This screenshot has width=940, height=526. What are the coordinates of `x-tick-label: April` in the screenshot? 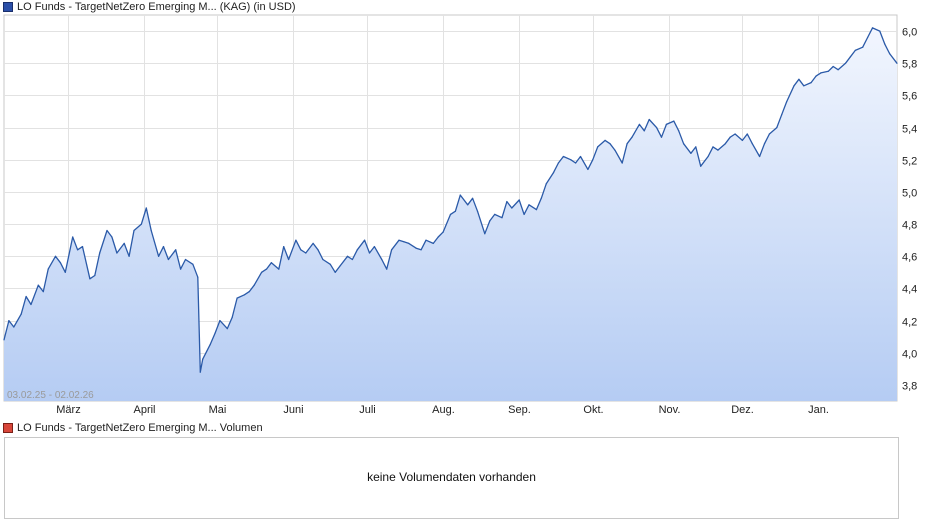 It's located at (144, 410).